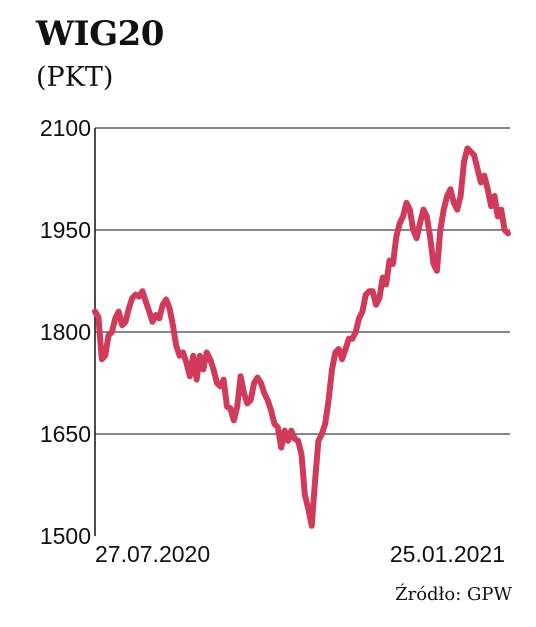 This screenshot has width=536, height=627. Describe the element at coordinates (152, 554) in the screenshot. I see `x-tick-label: 27.07.2020` at that location.